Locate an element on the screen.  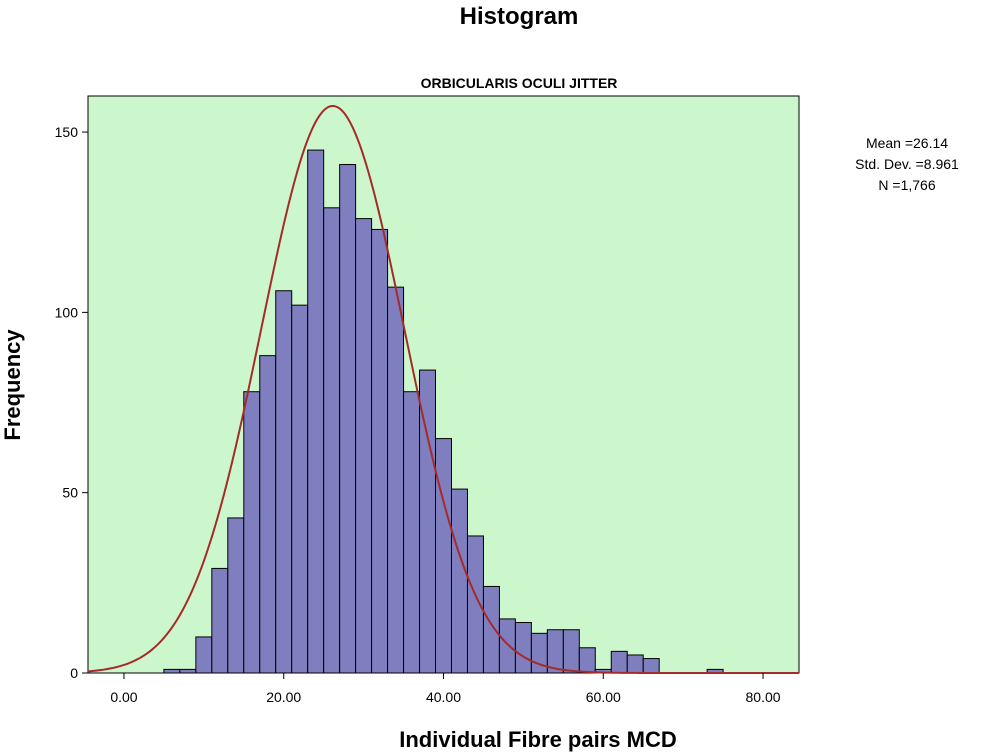
x-tick-label: 0.00 is located at coordinates (123, 697).